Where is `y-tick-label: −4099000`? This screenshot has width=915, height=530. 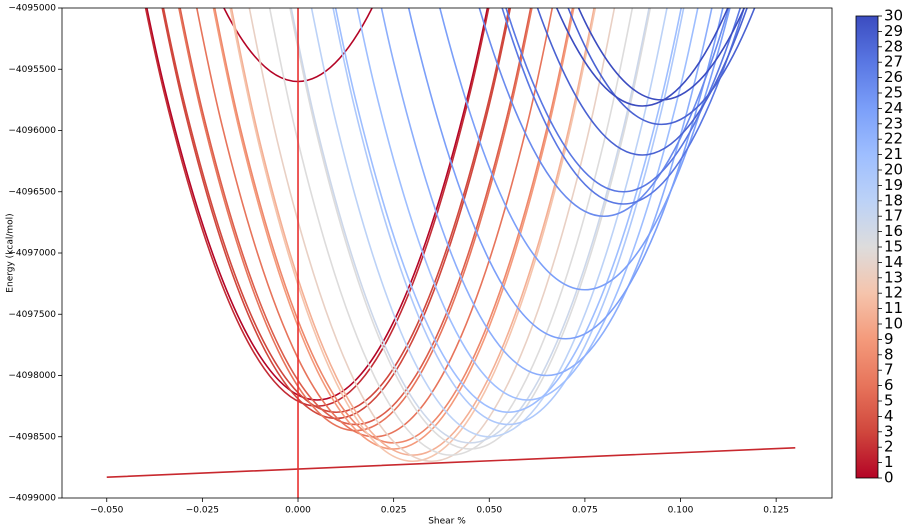
y-tick-label: −4099000 is located at coordinates (32, 499).